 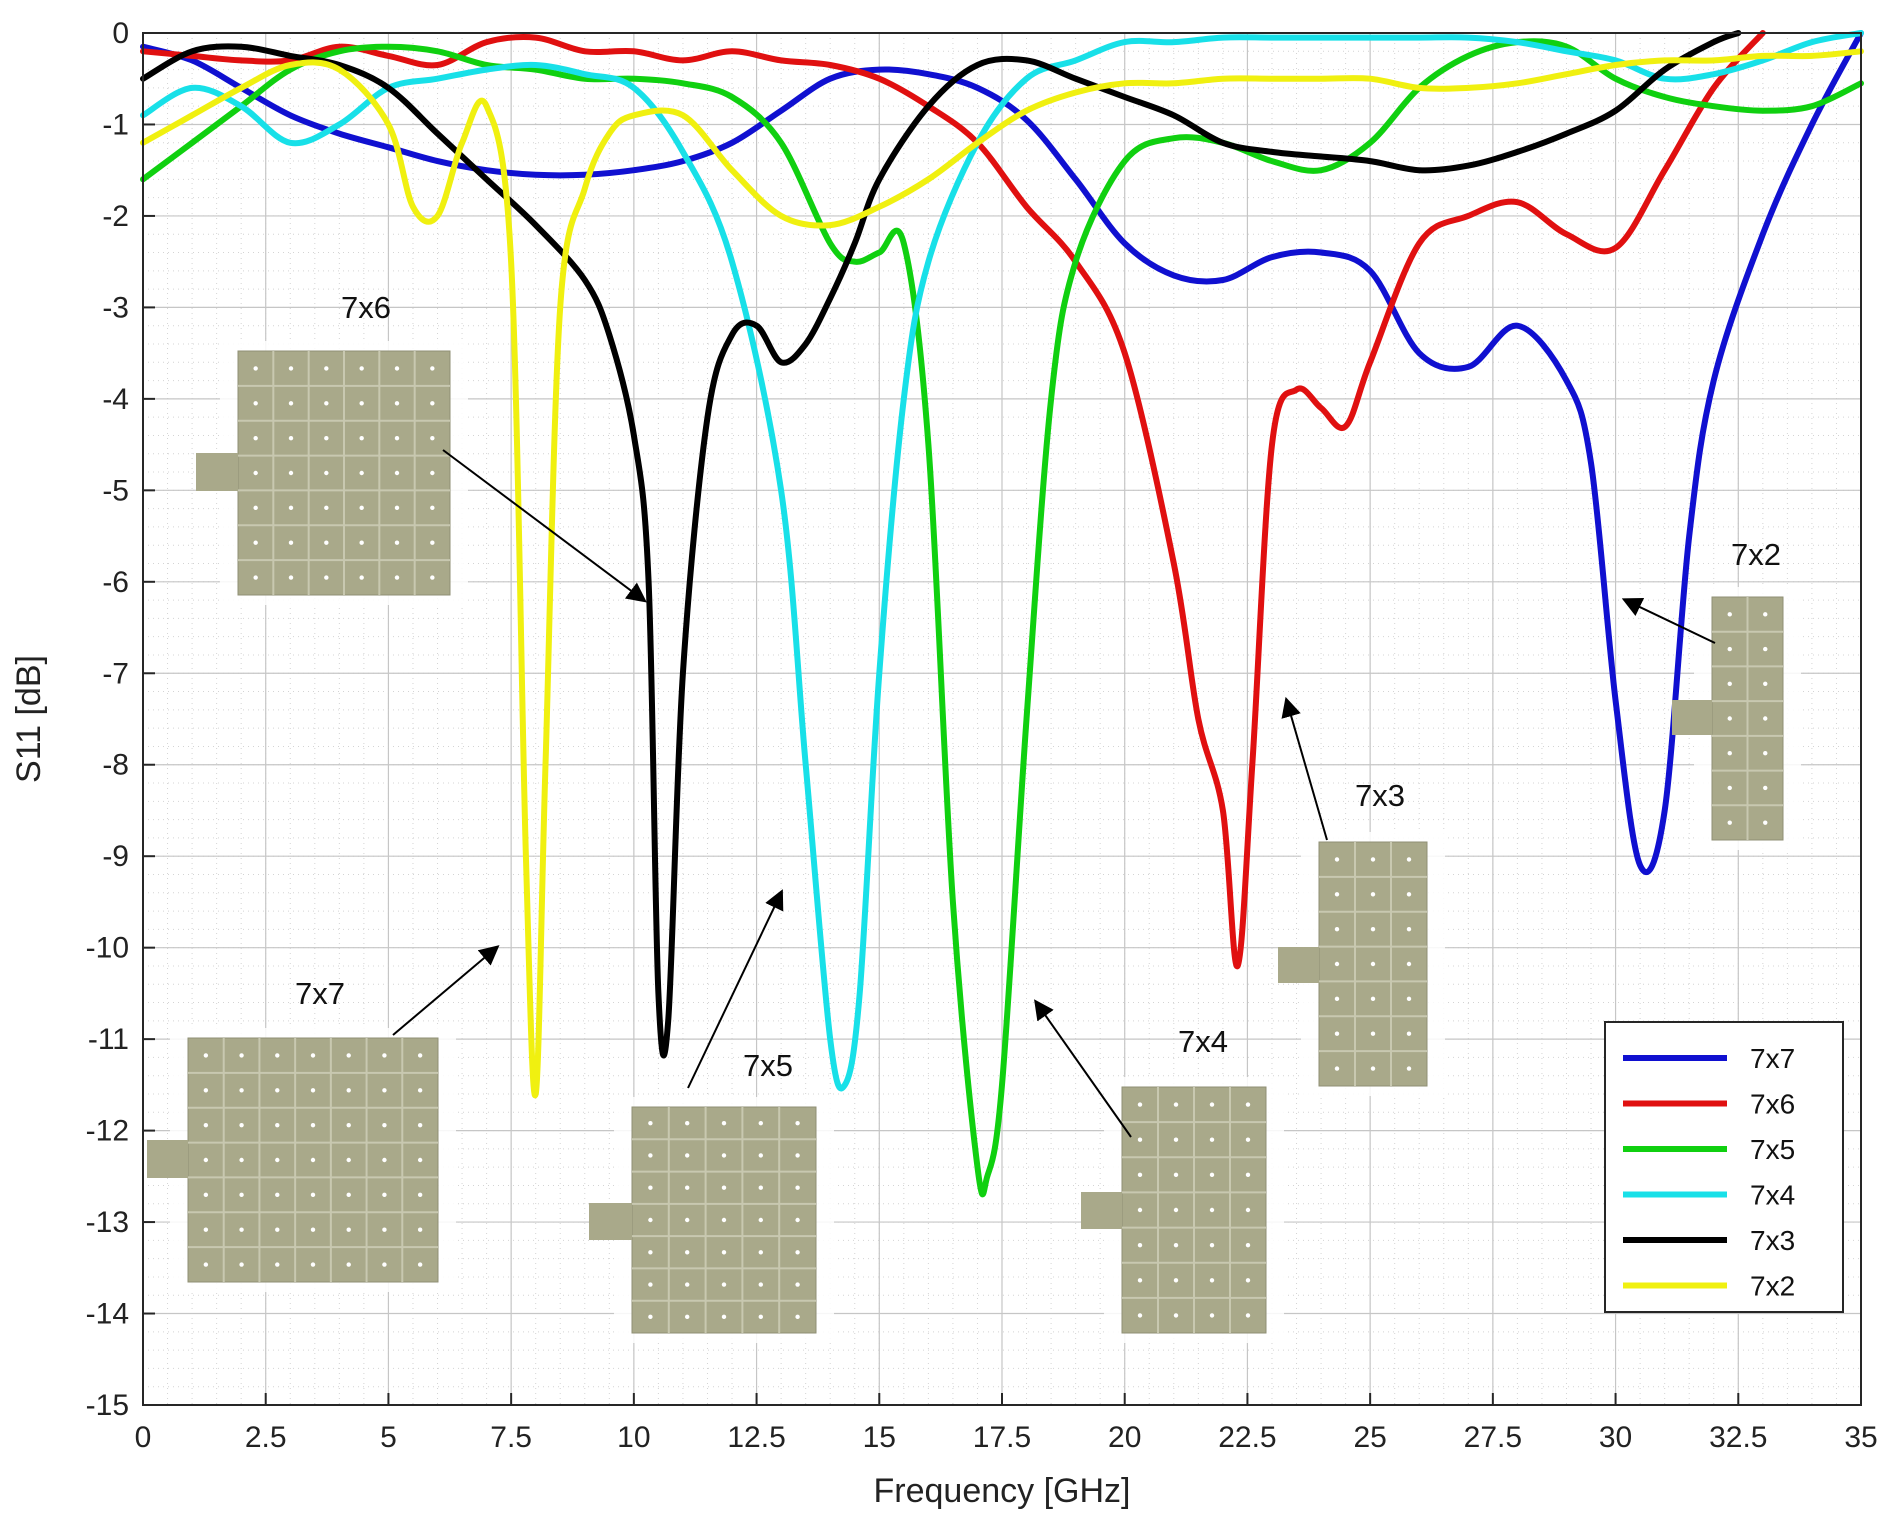 I want to click on legend-label-7x7: 7x7, so click(x=1772, y=1058).